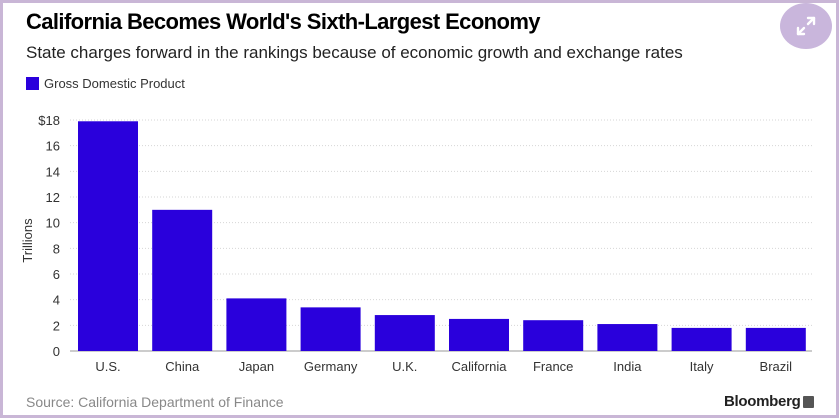  Describe the element at coordinates (762, 401) in the screenshot. I see `brand-name: Bloomberg` at that location.